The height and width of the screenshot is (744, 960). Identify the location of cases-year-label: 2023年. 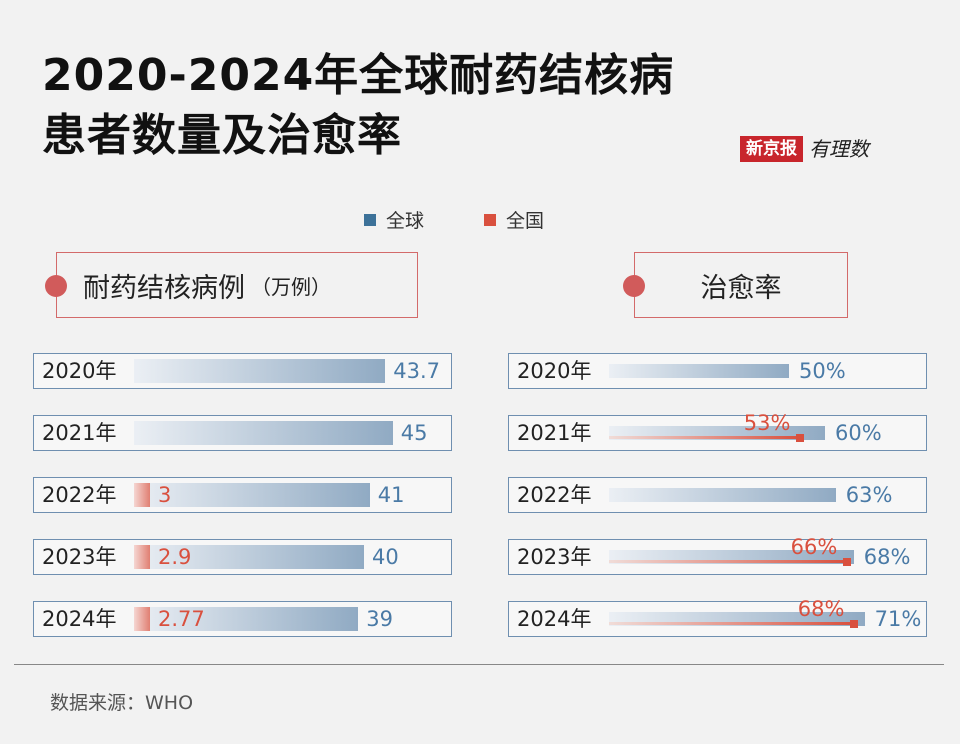
(79, 557).